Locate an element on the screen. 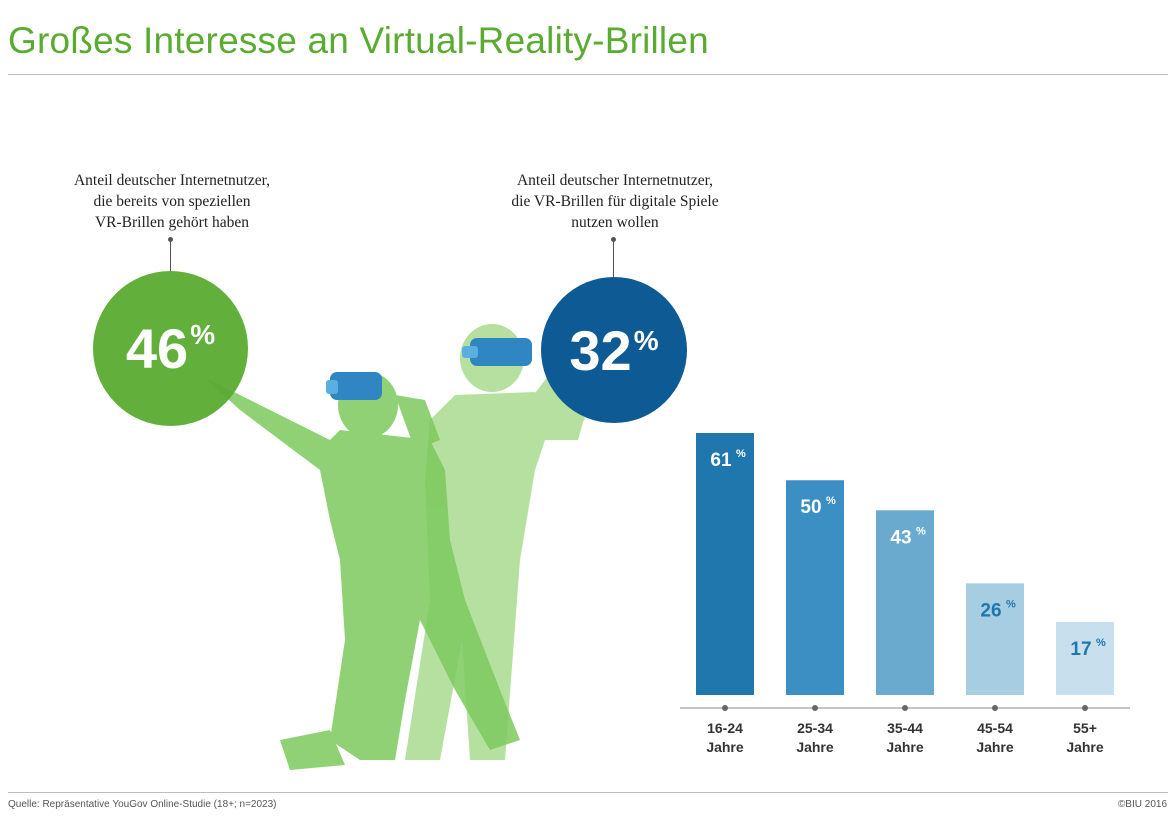  left-leader-line is located at coordinates (170, 256).